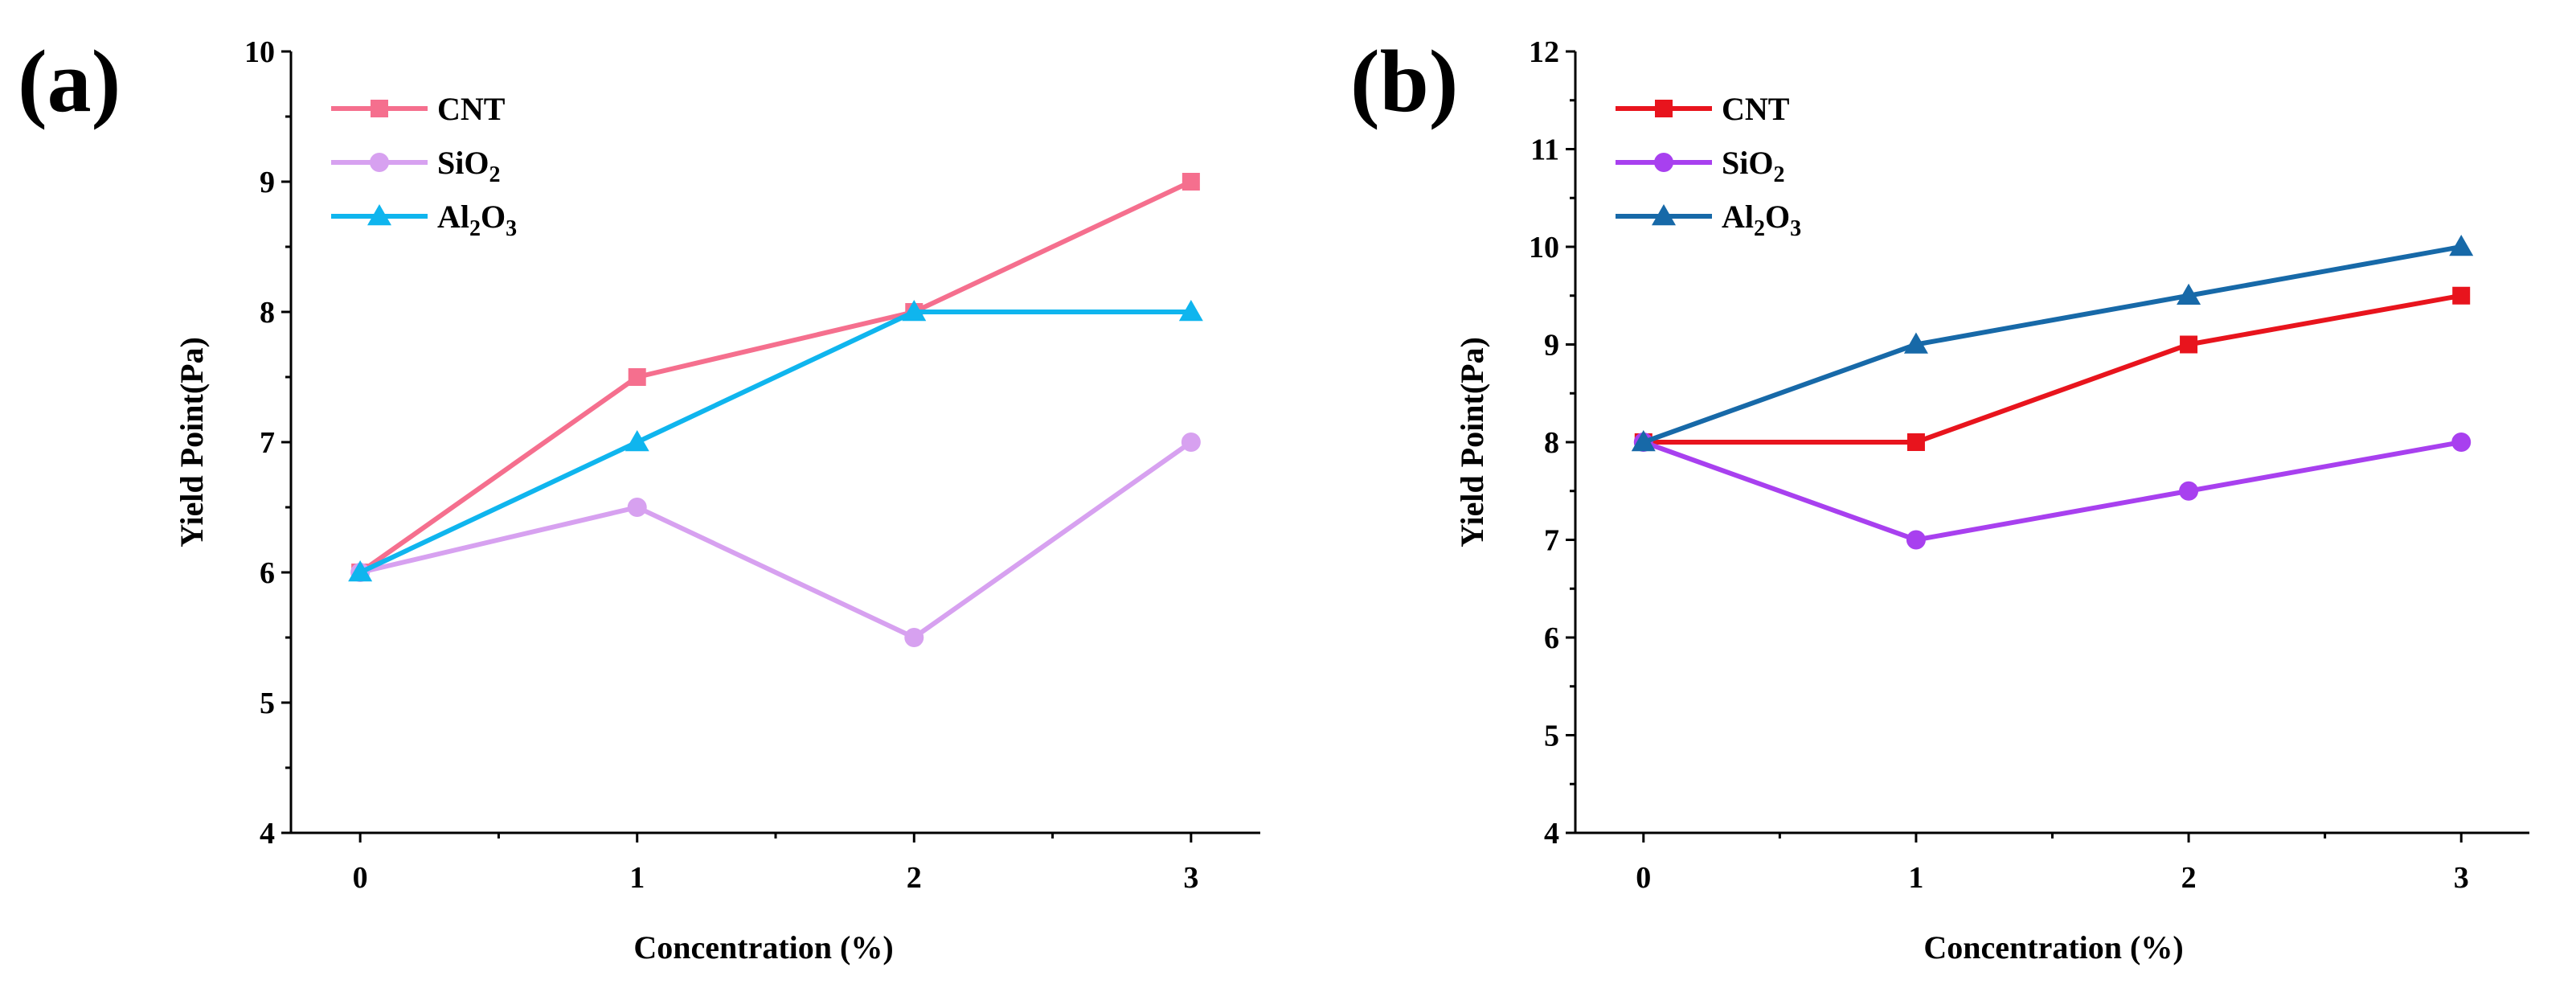  Describe the element at coordinates (69, 81) in the screenshot. I see `panel-label: (a)` at that location.